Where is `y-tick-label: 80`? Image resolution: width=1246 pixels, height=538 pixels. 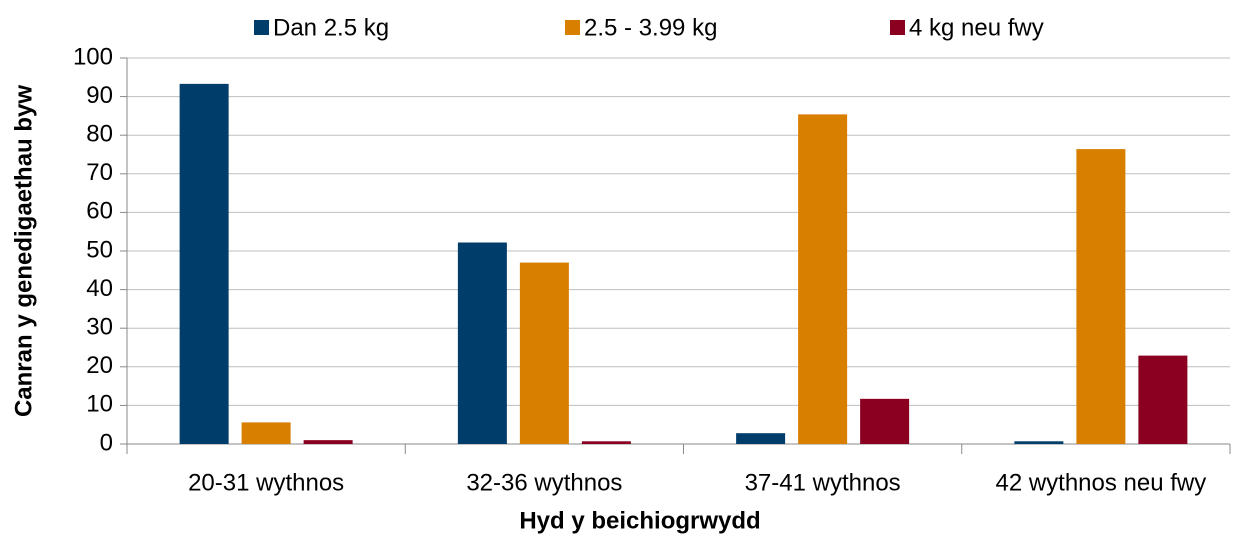 y-tick-label: 80 is located at coordinates (99, 134).